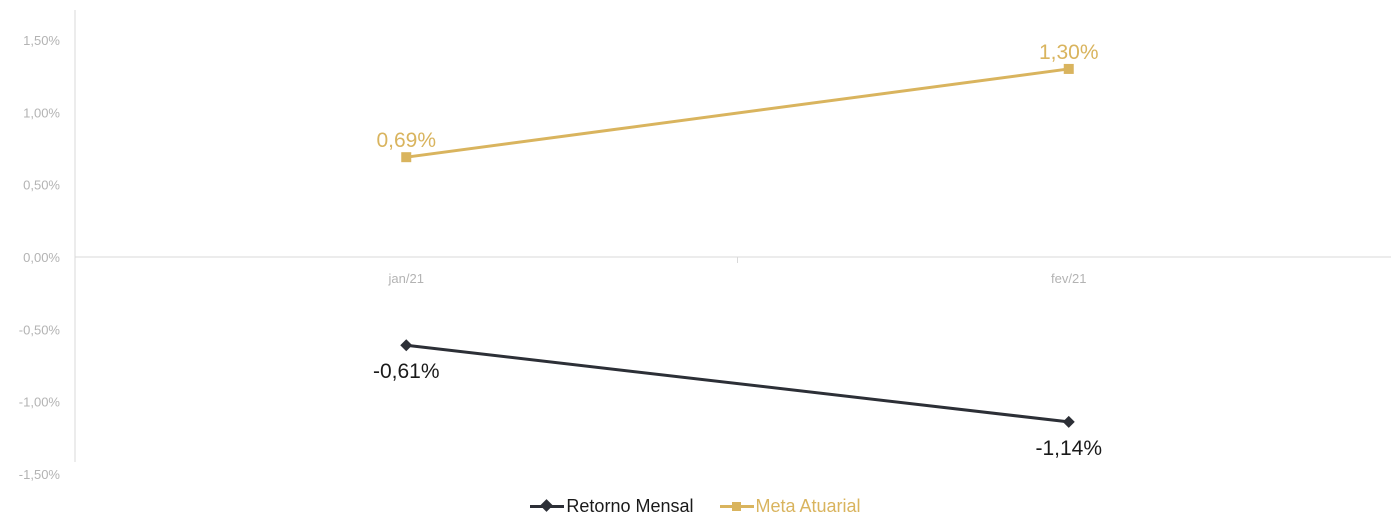 Image resolution: width=1391 pixels, height=520 pixels. I want to click on data-label-retorno-mensal: -1,14%, so click(1068, 448).